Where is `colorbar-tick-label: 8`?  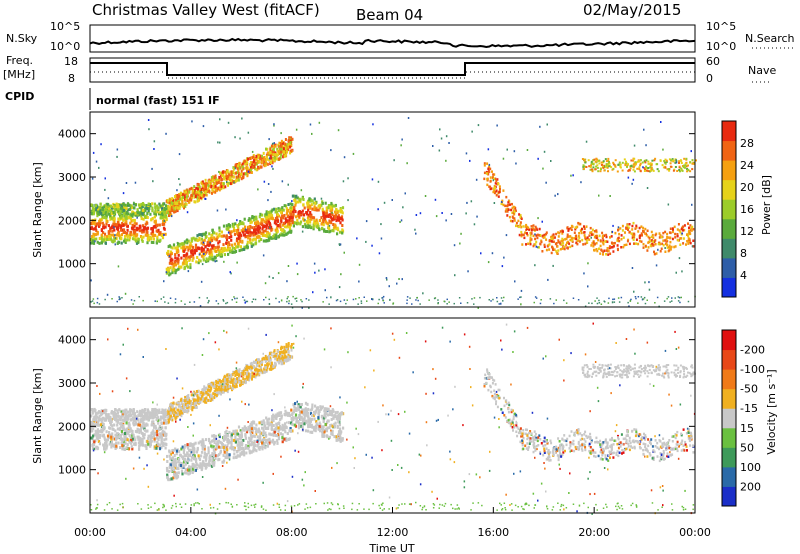 colorbar-tick-label: 8 is located at coordinates (743, 253).